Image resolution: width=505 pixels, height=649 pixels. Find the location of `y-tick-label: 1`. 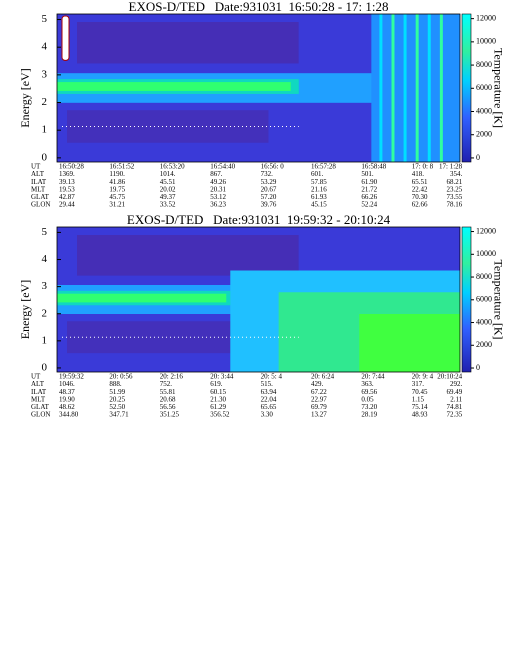

y-tick-label: 1 is located at coordinates (45, 340).